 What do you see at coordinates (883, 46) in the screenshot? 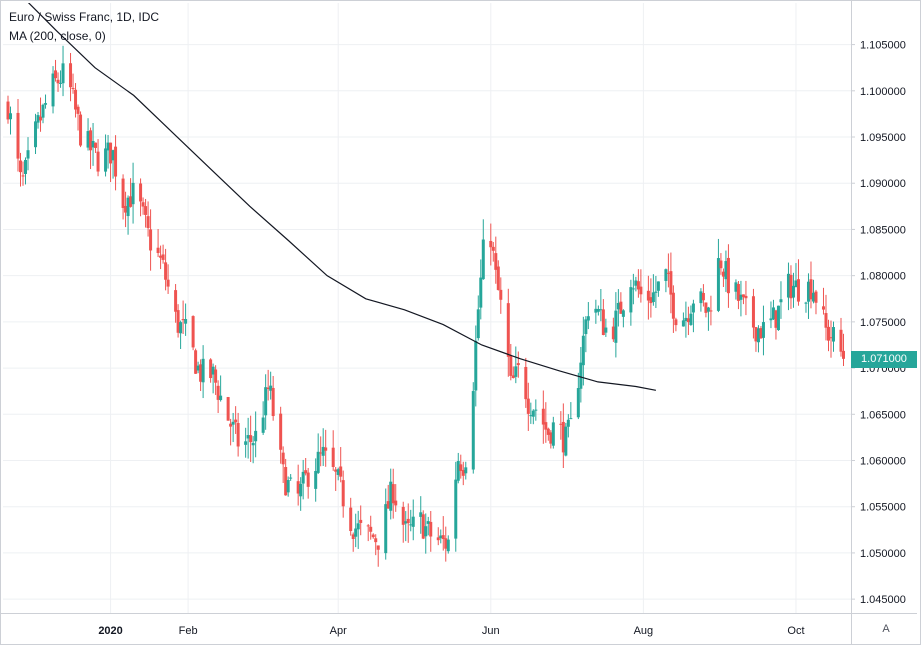
I see `y-tick-label: 1.105000` at bounding box center [883, 46].